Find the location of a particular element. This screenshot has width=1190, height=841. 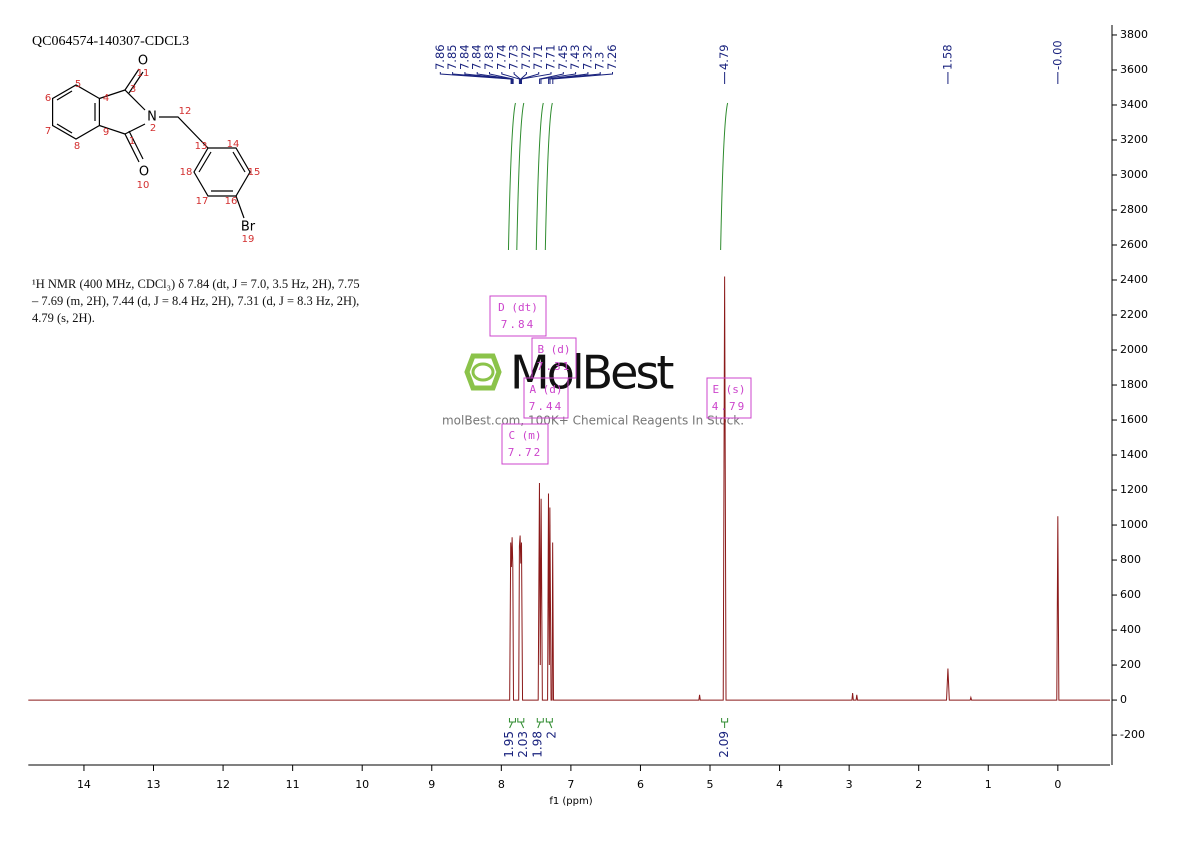

x-tick-label: 6 is located at coordinates (640, 784).